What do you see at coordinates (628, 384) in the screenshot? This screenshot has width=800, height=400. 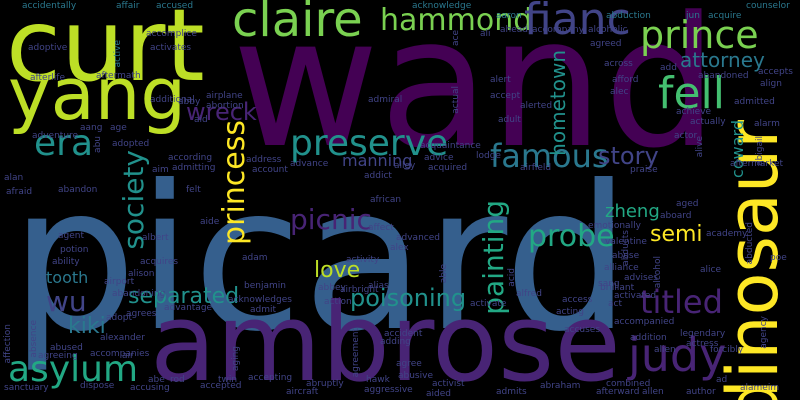 I see `word-combined: combined` at bounding box center [628, 384].